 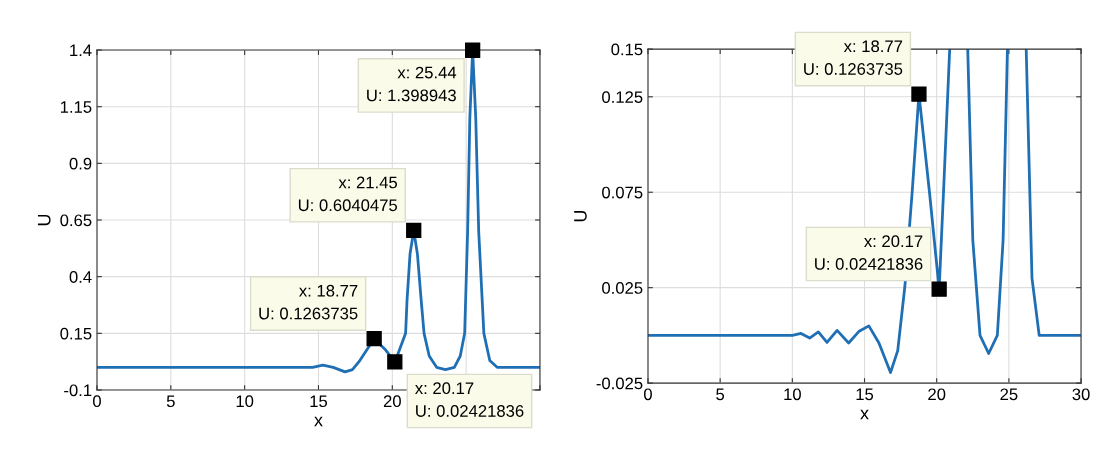 I want to click on y-tick-label: 0.025, so click(x=622, y=288).